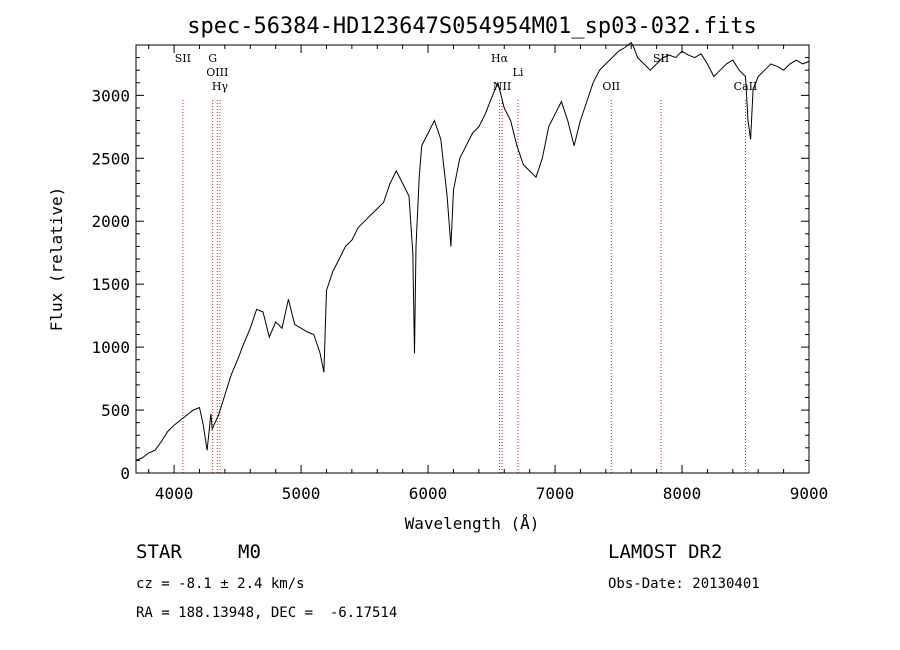 The height and width of the screenshot is (650, 900). I want to click on object-type: STAR, so click(159, 552).